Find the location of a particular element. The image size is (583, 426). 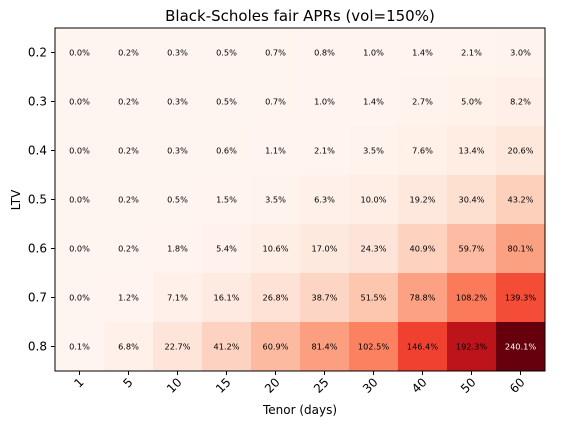

cell-value-label: 0.6% is located at coordinates (226, 151).